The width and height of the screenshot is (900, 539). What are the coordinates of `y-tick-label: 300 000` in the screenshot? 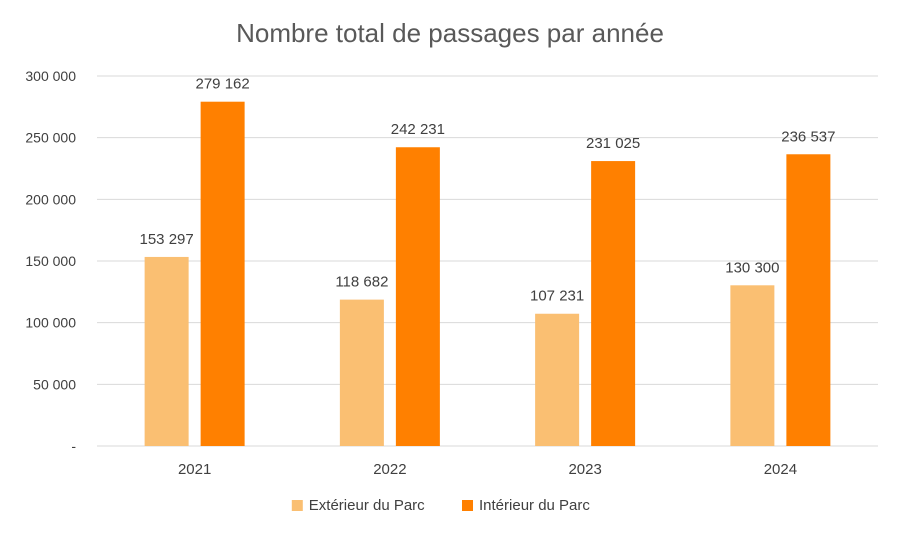 It's located at (50, 76).